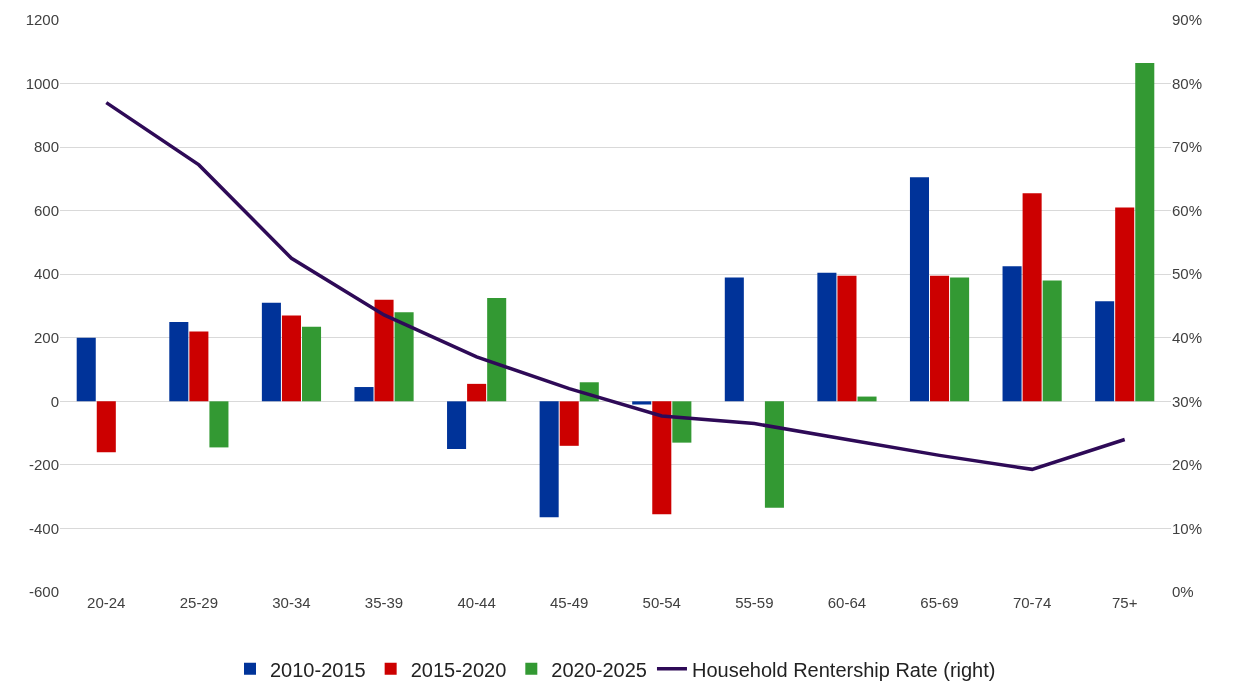 The height and width of the screenshot is (700, 1241). What do you see at coordinates (939, 602) in the screenshot?
I see `x-tick-label: 65-69` at bounding box center [939, 602].